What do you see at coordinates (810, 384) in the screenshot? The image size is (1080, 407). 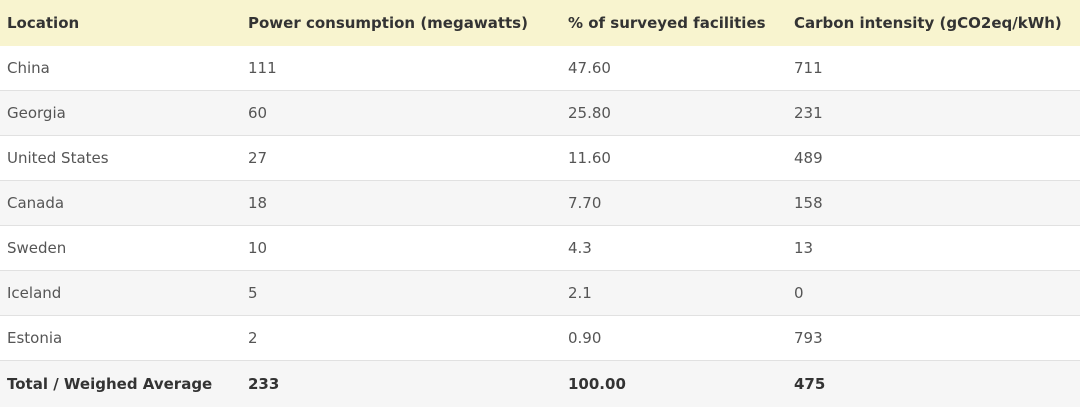 I see `total-carbon: 475` at bounding box center [810, 384].